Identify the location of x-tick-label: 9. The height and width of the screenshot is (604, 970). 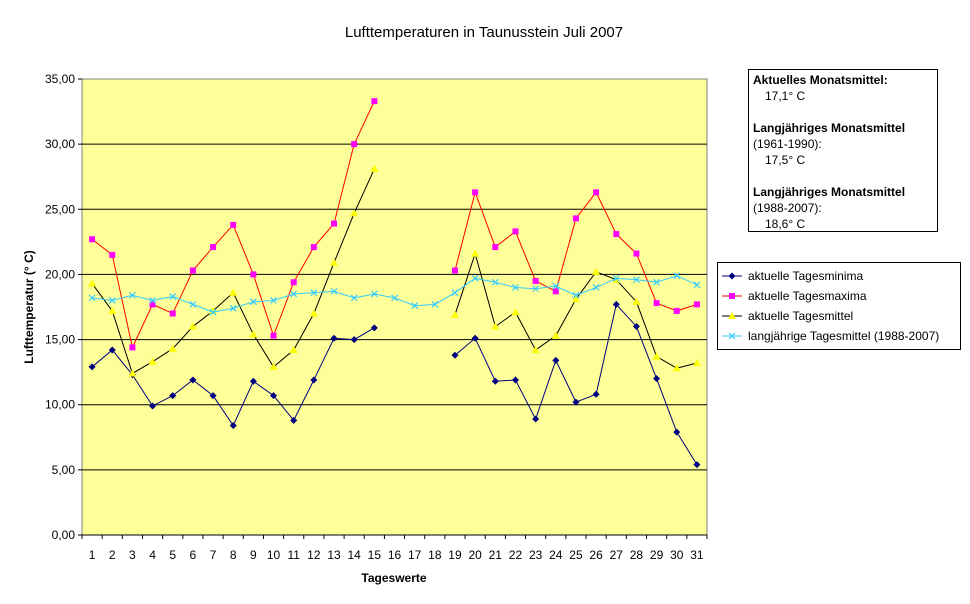
(253, 555).